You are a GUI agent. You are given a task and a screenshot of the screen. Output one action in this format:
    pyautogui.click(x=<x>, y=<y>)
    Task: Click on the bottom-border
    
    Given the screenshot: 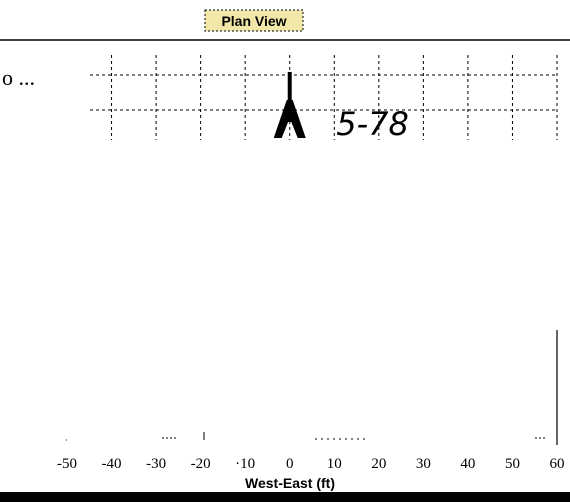 What is the action you would take?
    pyautogui.click(x=285, y=497)
    